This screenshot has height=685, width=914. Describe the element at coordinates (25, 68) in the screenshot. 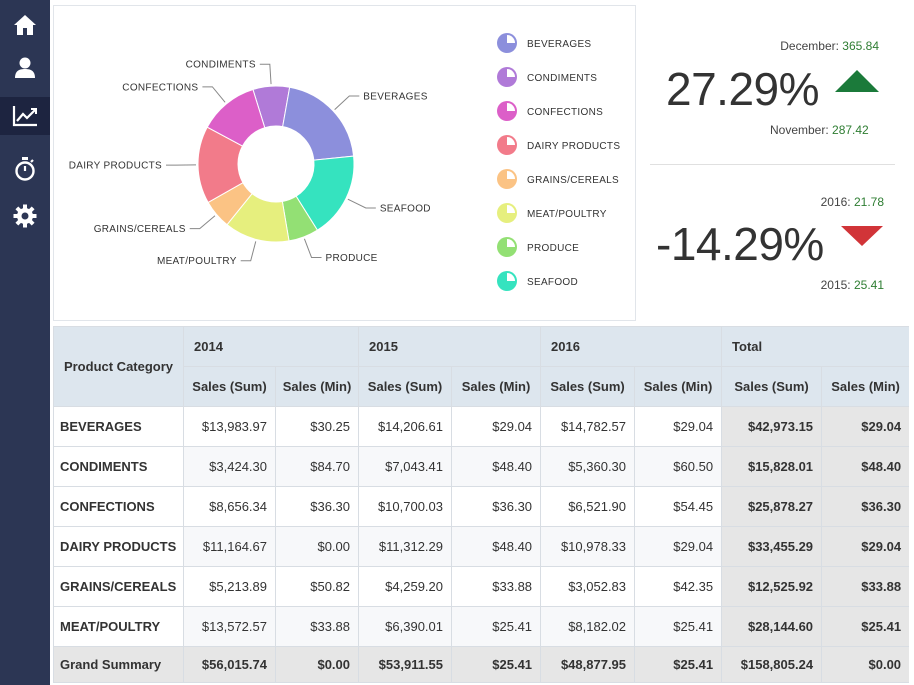

I see `nav-user` at that location.